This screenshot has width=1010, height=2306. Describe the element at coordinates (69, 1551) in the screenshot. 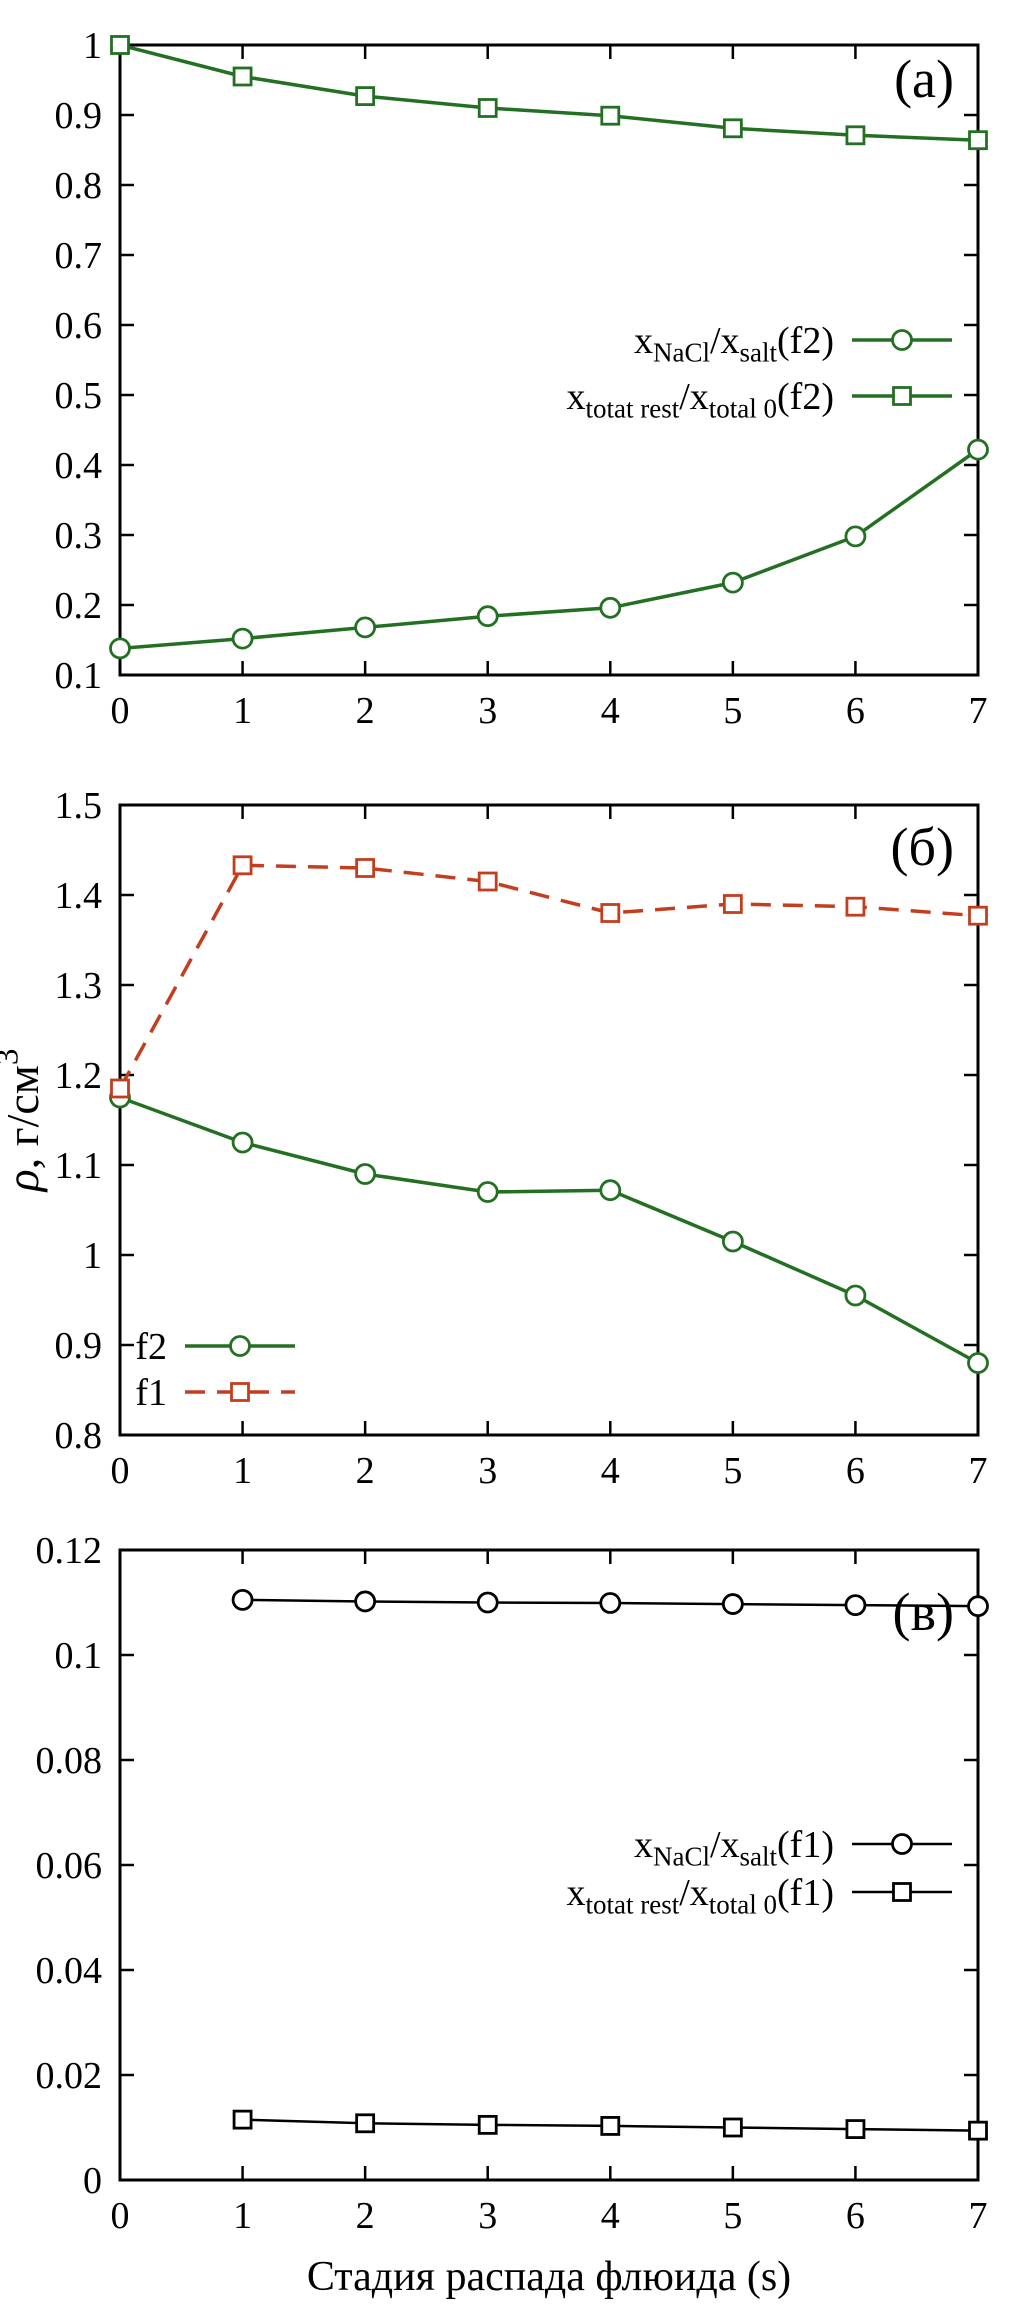

I see `y-tick-label: 0.12` at that location.